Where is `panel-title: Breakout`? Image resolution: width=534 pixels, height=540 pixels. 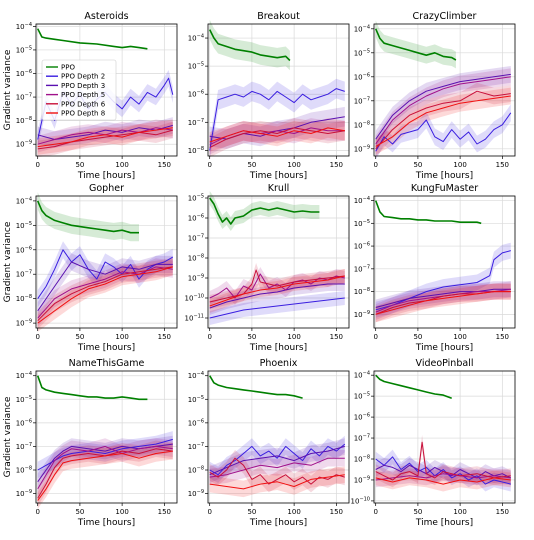 panel-title: Breakout is located at coordinates (278, 16).